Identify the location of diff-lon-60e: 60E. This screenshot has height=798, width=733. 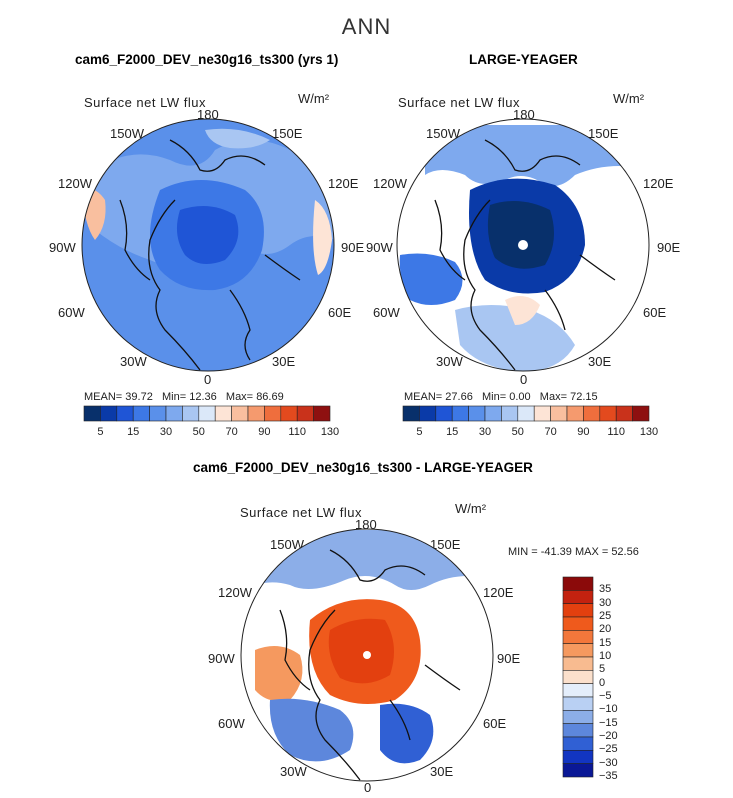
(495, 723).